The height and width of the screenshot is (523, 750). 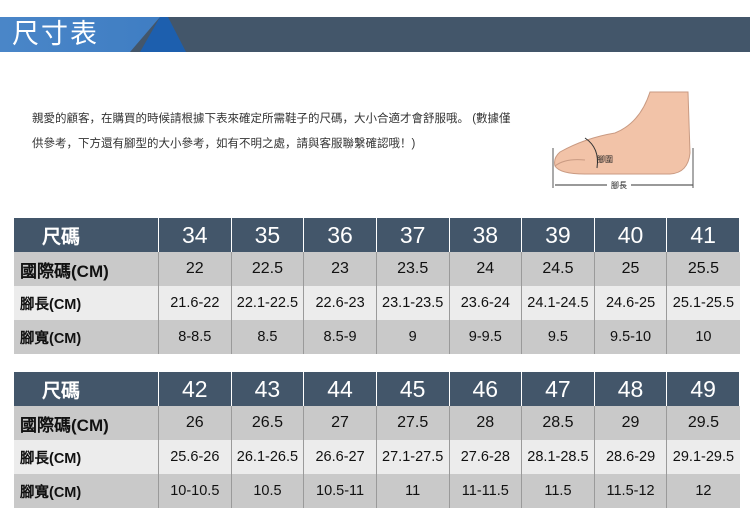 I want to click on table-cell: 47, so click(x=558, y=389).